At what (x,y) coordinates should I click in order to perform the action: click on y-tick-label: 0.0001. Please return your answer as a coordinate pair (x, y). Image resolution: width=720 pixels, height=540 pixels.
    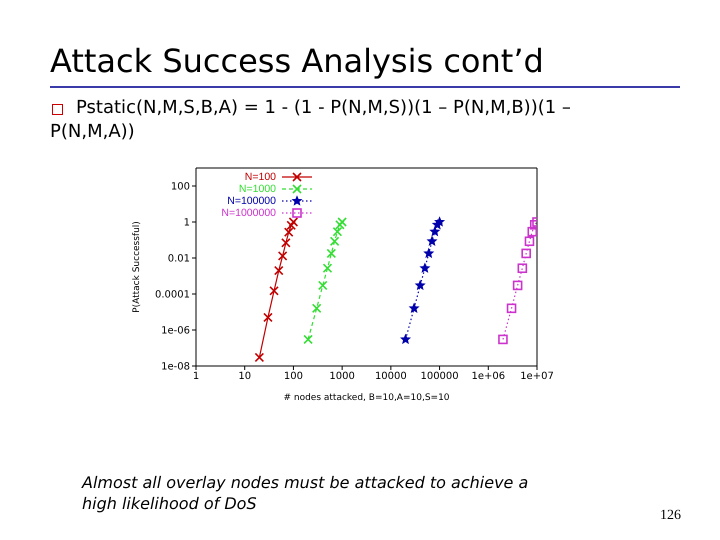
    Looking at the image, I should click on (172, 295).